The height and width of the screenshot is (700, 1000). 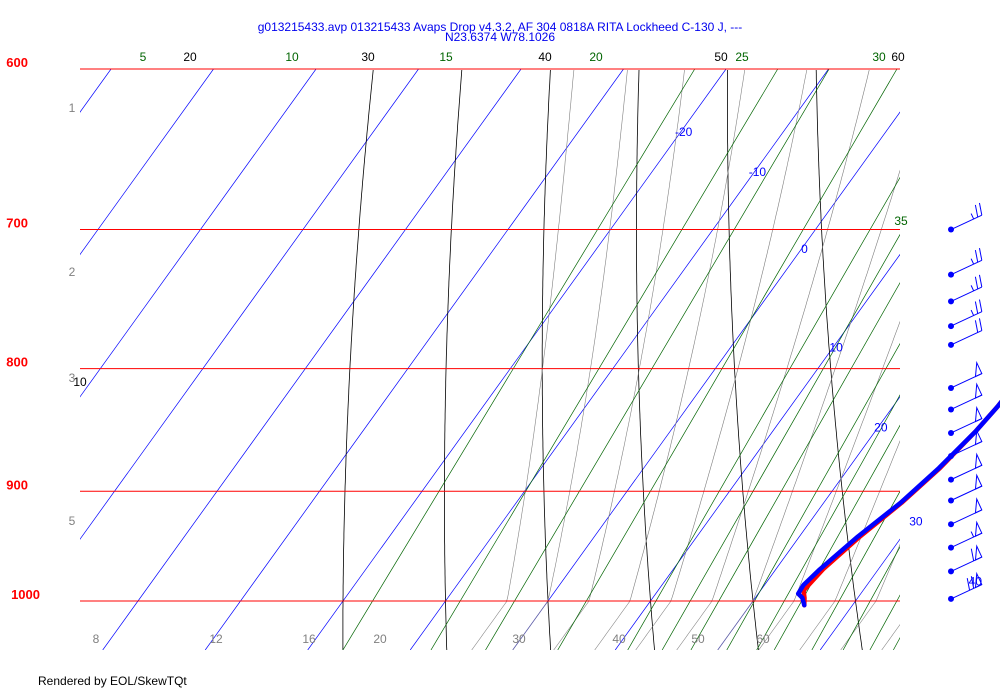 What do you see at coordinates (17, 484) in the screenshot?
I see `pressure-tick-label: 900` at bounding box center [17, 484].